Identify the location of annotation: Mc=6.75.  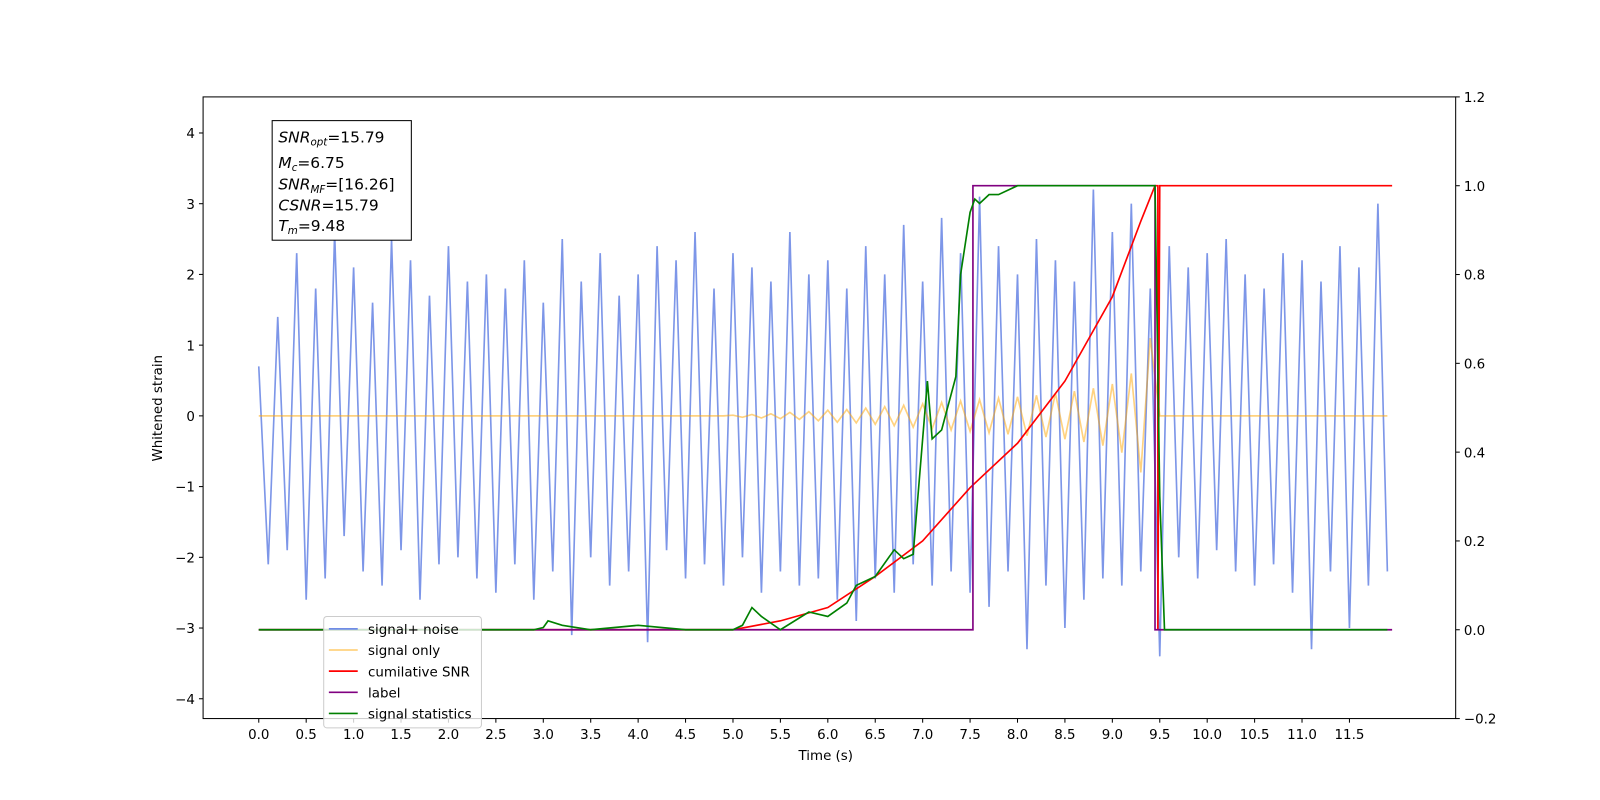
(311, 164).